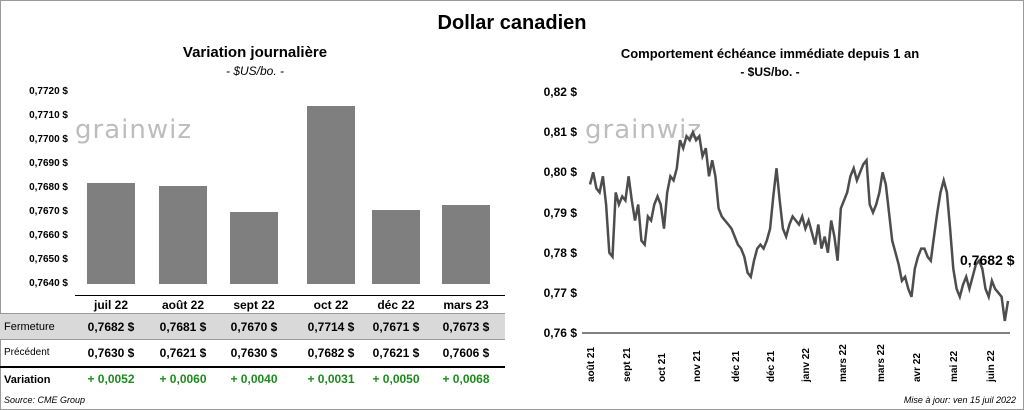 This screenshot has width=1024, height=410. Describe the element at coordinates (48, 163) in the screenshot. I see `left-y-tick: 0,7690 $` at that location.